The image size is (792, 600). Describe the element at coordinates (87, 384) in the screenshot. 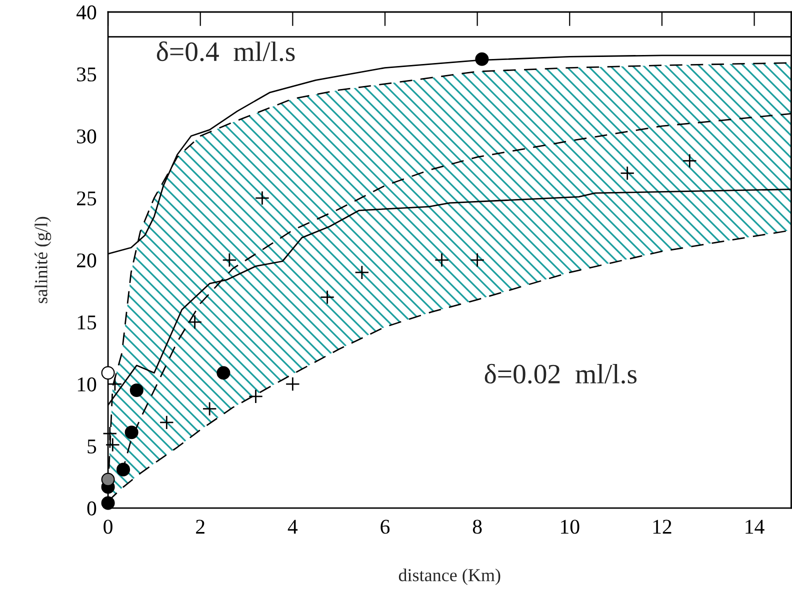

I see `y-tick-label: 10` at that location.